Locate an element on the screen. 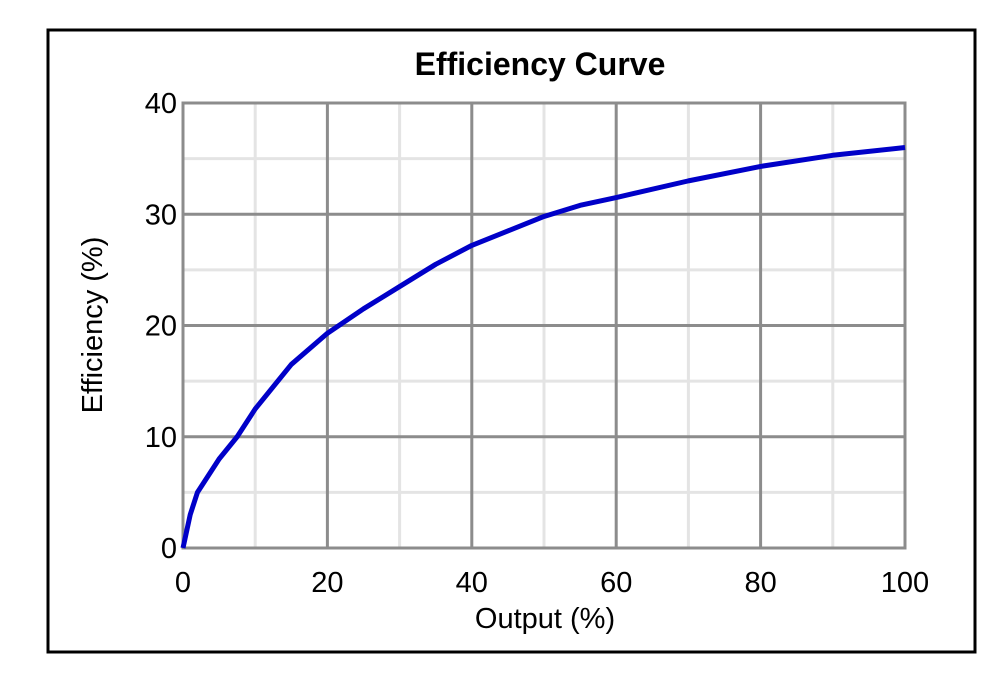 This screenshot has height=700, width=1000. x-tick-label: 100 is located at coordinates (905, 583).